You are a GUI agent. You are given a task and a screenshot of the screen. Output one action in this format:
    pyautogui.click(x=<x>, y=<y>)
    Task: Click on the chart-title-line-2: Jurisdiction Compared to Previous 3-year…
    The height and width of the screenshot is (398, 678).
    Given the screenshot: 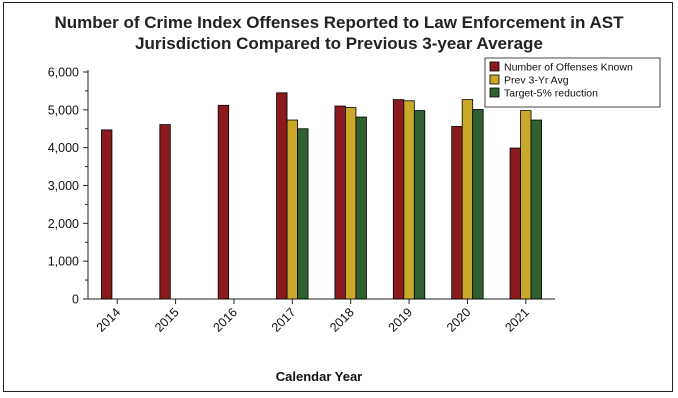 What is the action you would take?
    pyautogui.click(x=339, y=43)
    